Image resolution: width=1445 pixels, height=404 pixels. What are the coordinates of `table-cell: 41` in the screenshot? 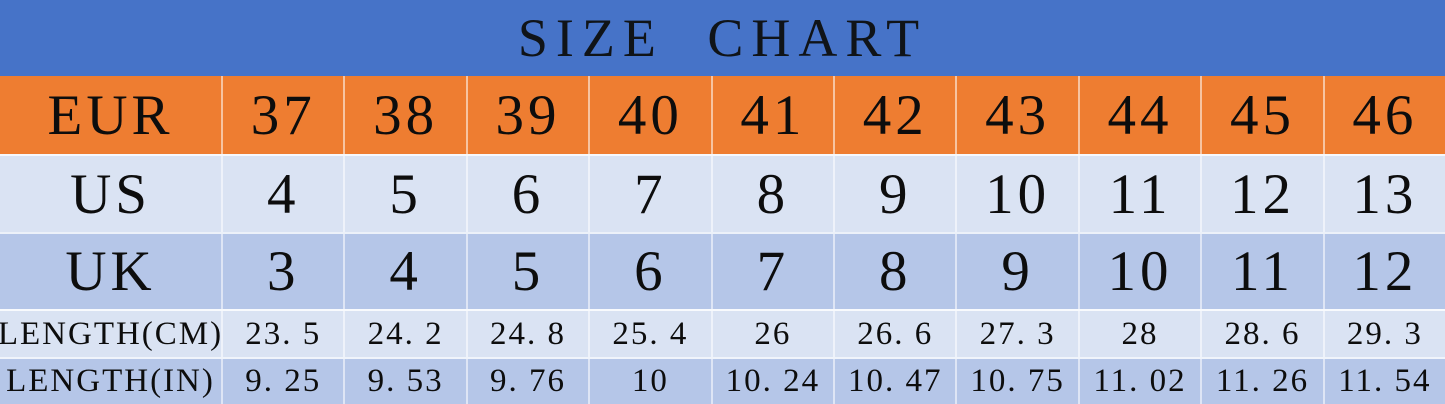 It's located at (774, 115).